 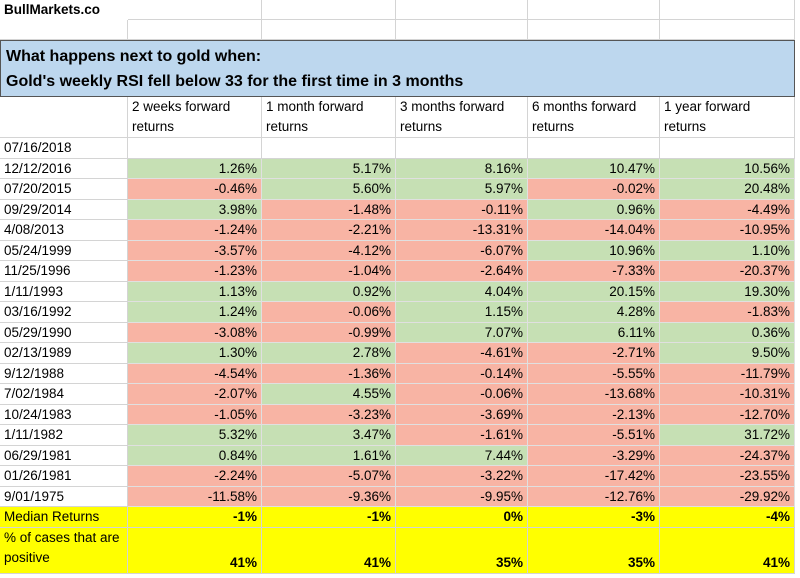 What do you see at coordinates (64, 332) in the screenshot?
I see `date-cell: 05/29/1990` at bounding box center [64, 332].